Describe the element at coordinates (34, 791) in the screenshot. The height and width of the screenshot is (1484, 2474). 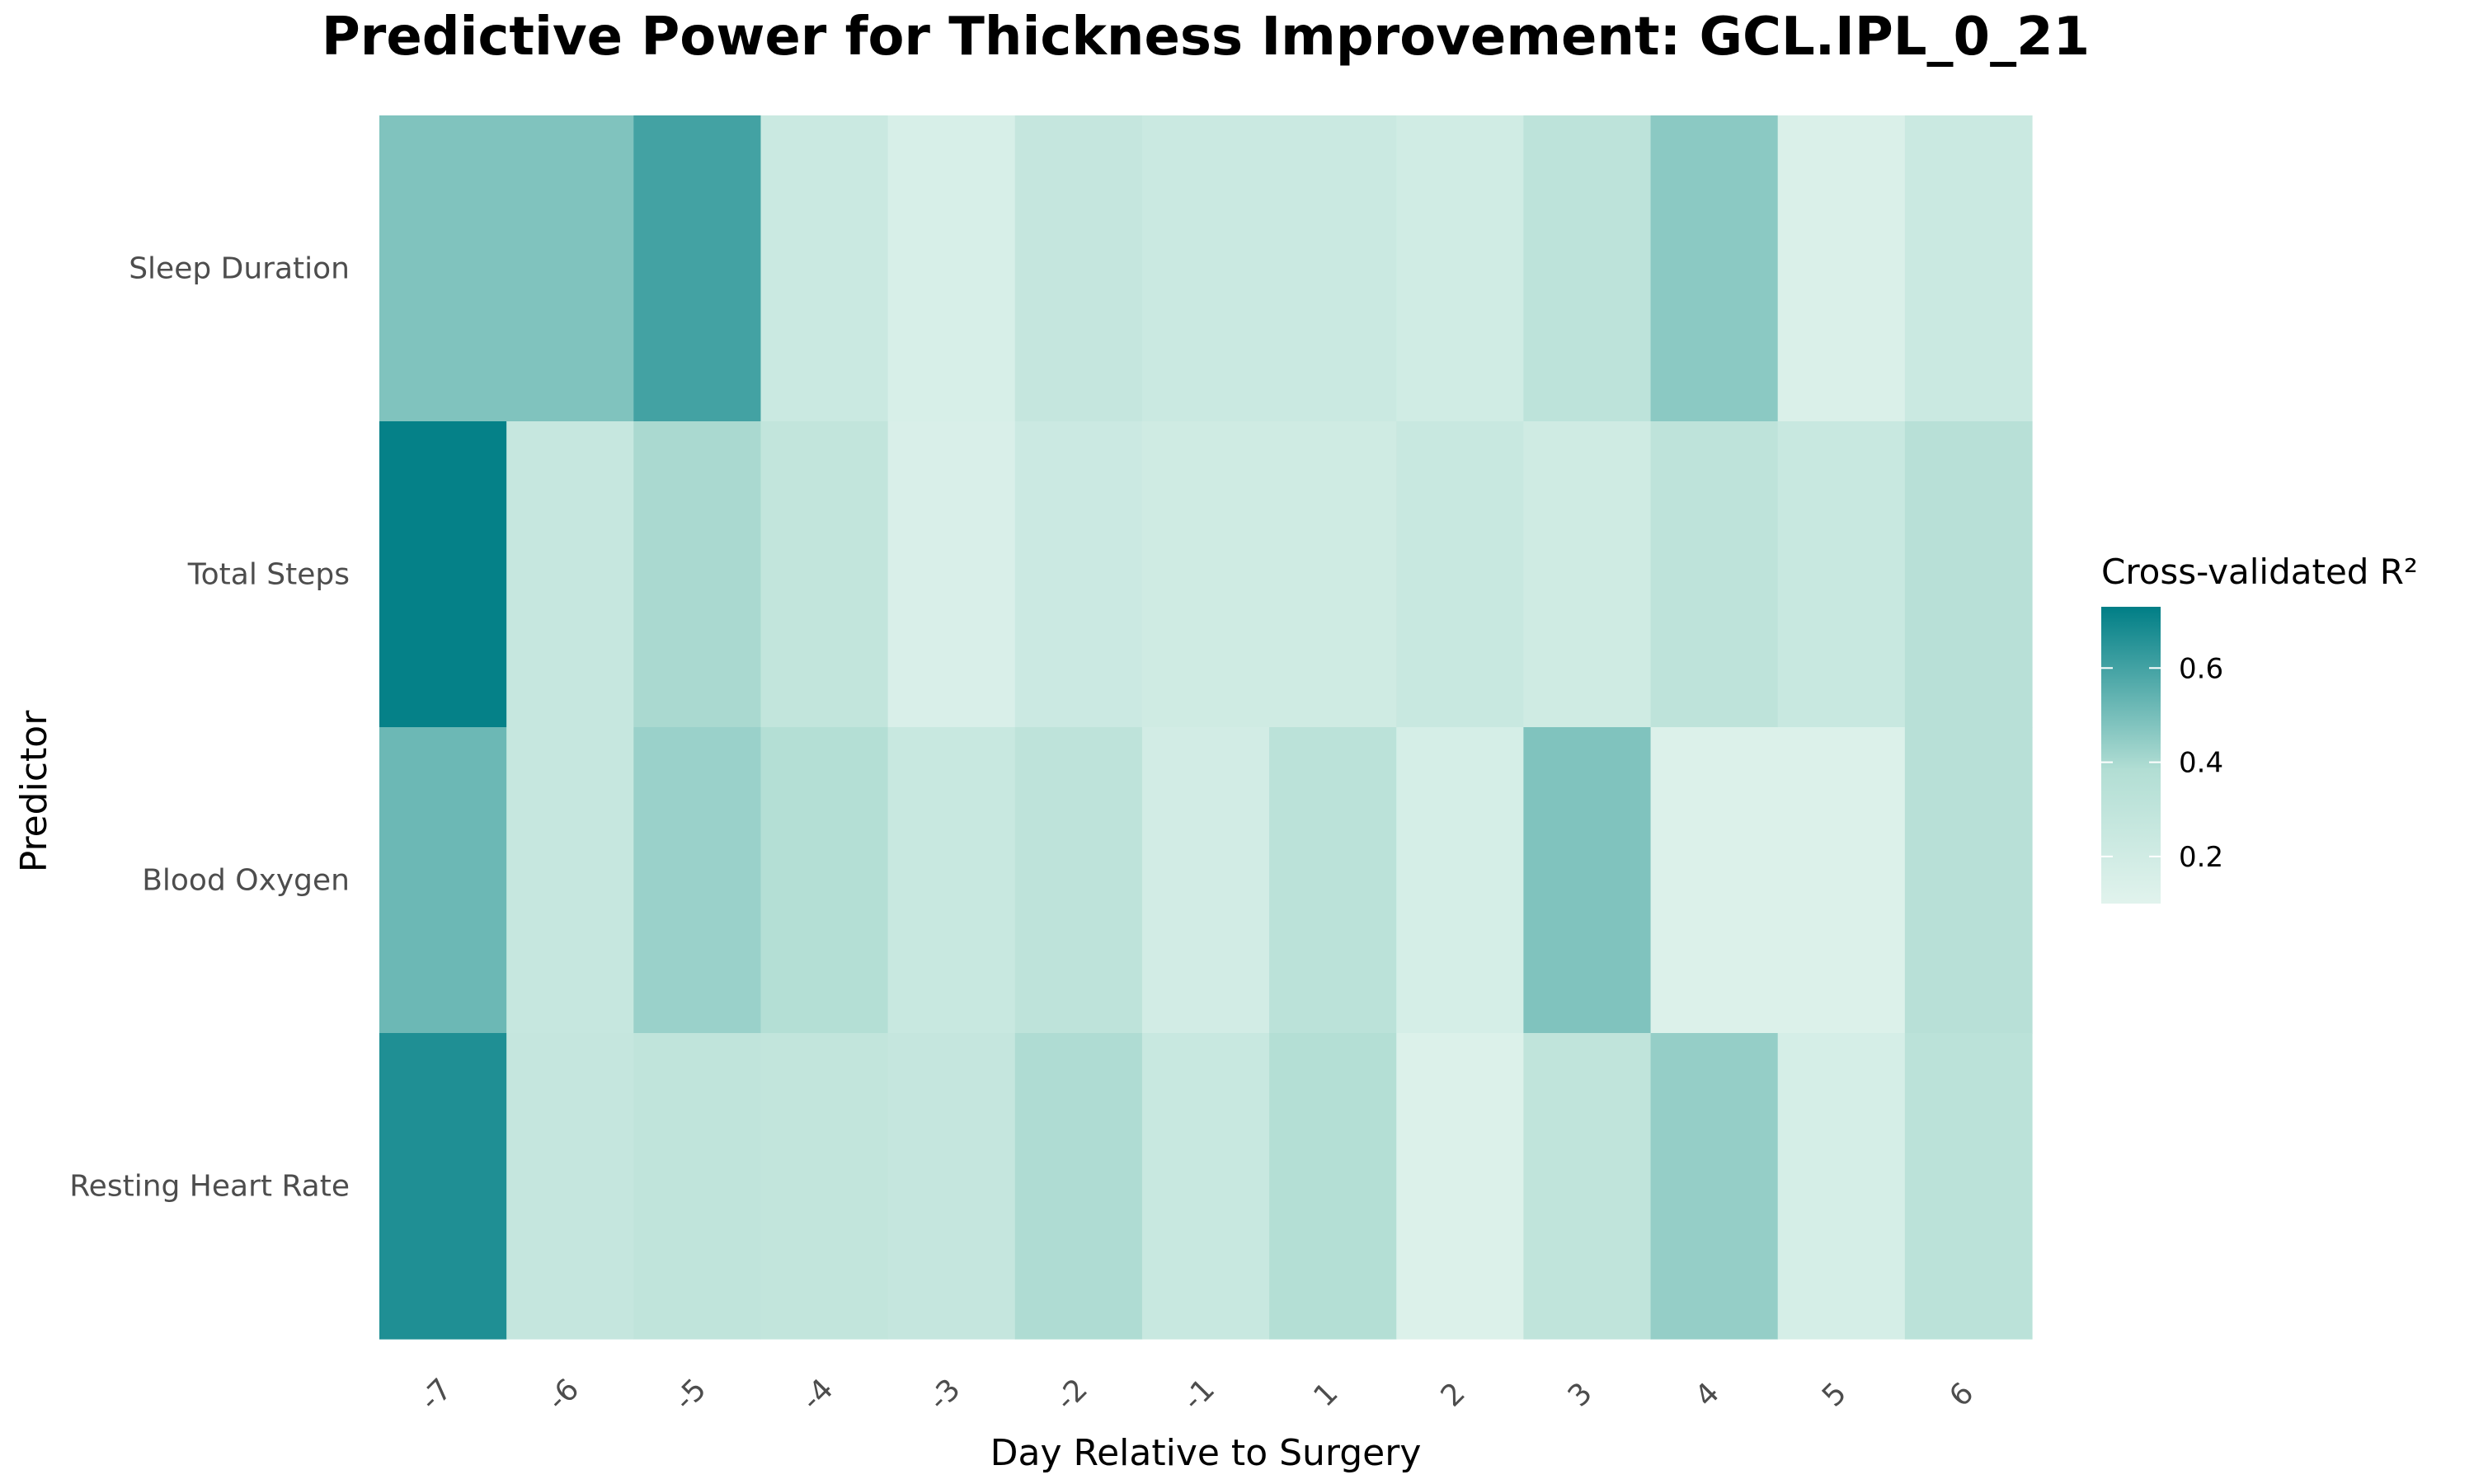
I see `y-axis-label: Predictor` at that location.